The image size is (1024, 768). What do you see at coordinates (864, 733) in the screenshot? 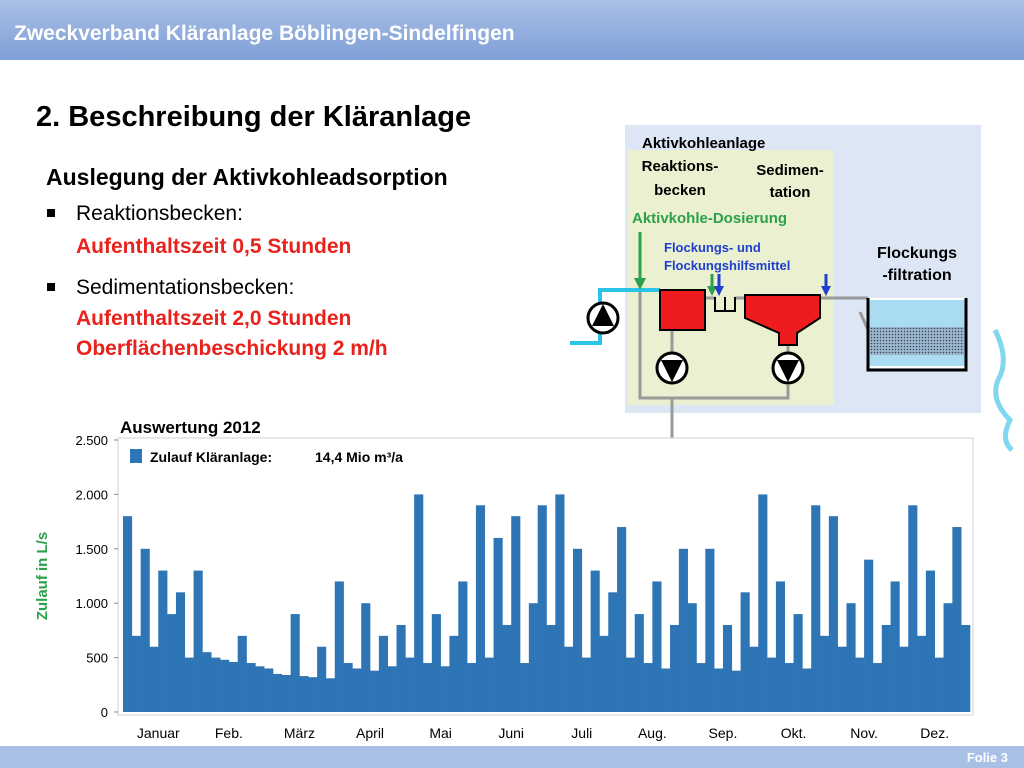
I see `x-tick-label: Nov.` at bounding box center [864, 733].